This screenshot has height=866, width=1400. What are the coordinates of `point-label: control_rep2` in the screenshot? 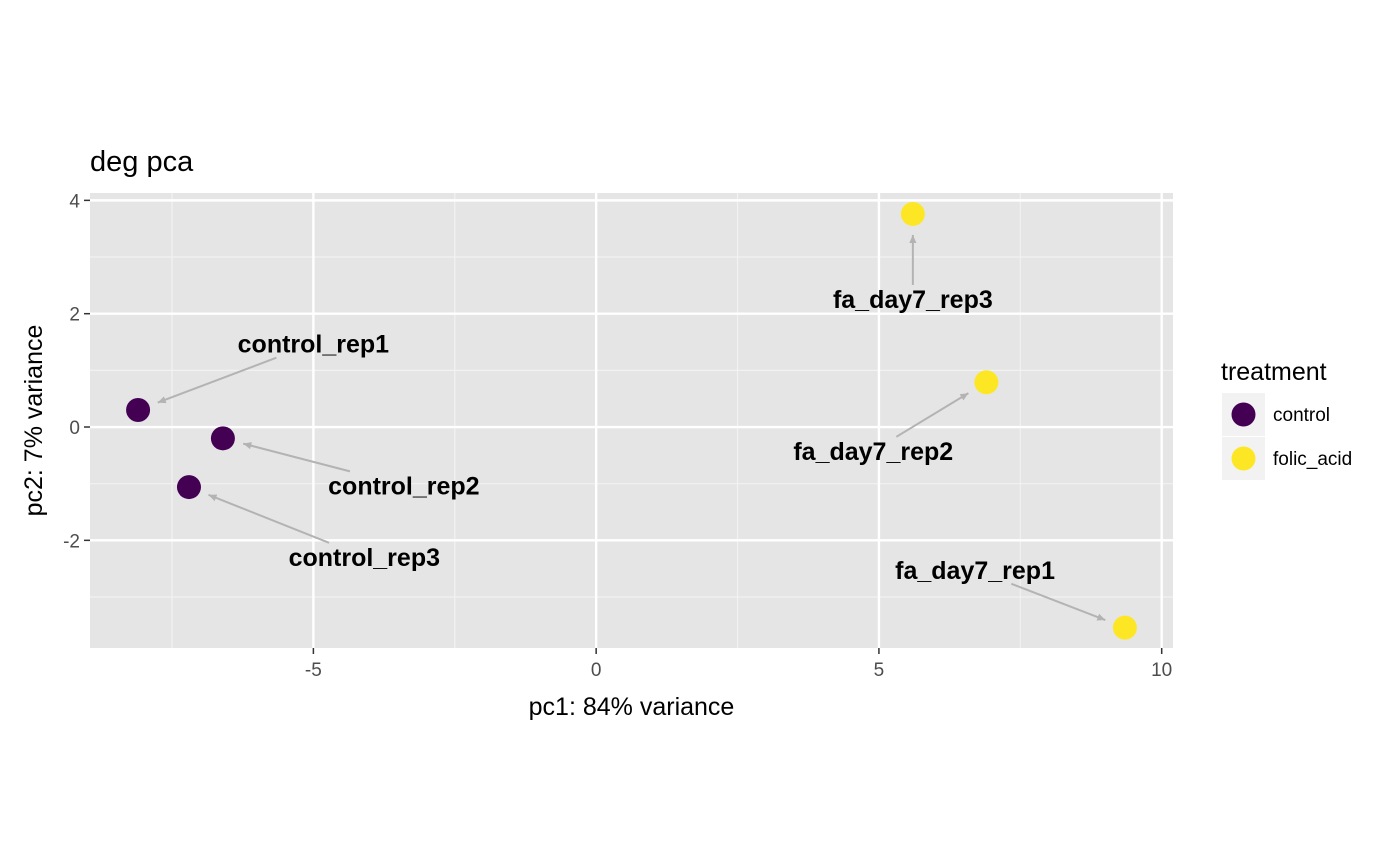 It's located at (403, 486).